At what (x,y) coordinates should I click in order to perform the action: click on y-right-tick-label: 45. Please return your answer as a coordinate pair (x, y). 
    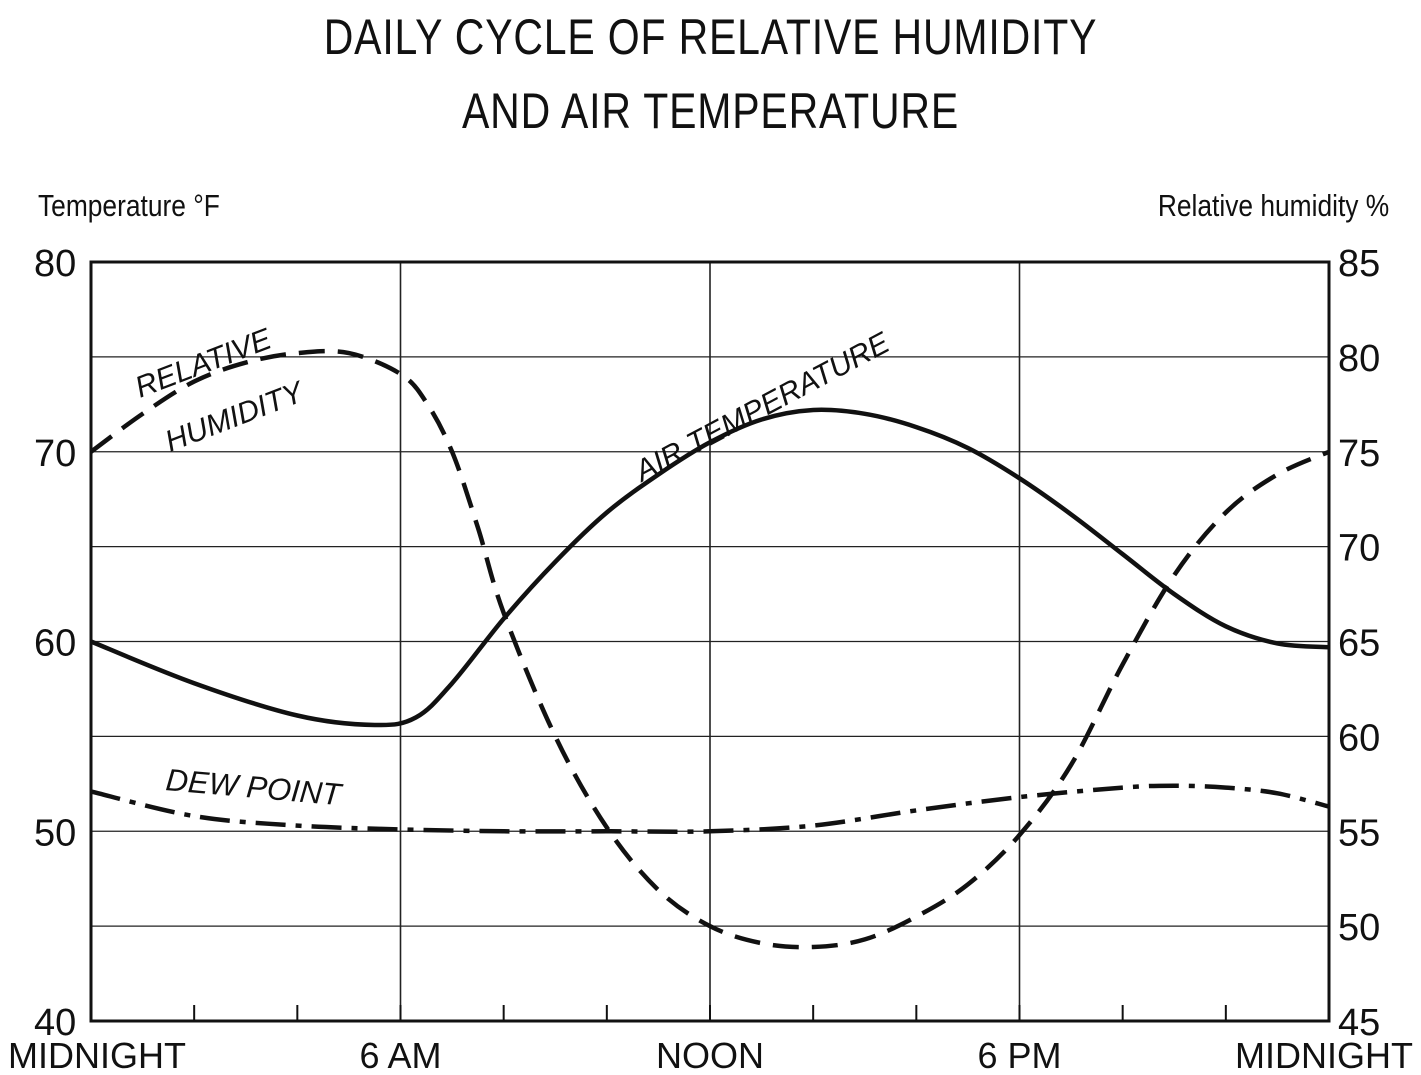
    Looking at the image, I should click on (1359, 1023).